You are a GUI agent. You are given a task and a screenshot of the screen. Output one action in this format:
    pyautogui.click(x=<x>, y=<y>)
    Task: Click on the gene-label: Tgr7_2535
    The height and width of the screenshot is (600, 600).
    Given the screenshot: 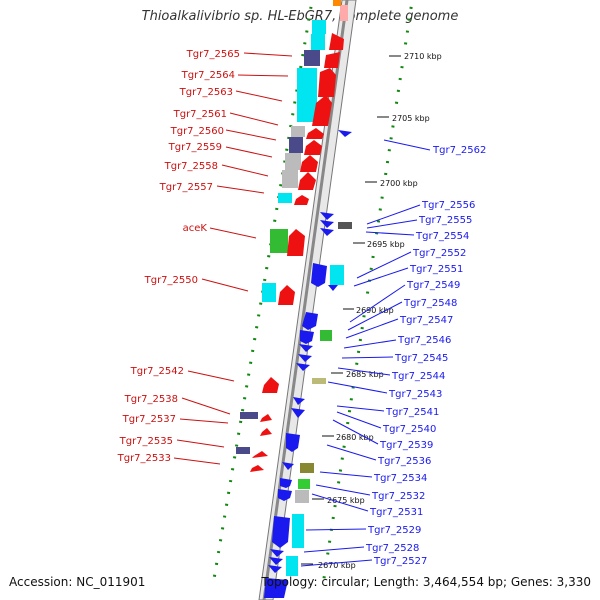 What is the action you would take?
    pyautogui.click(x=146, y=441)
    